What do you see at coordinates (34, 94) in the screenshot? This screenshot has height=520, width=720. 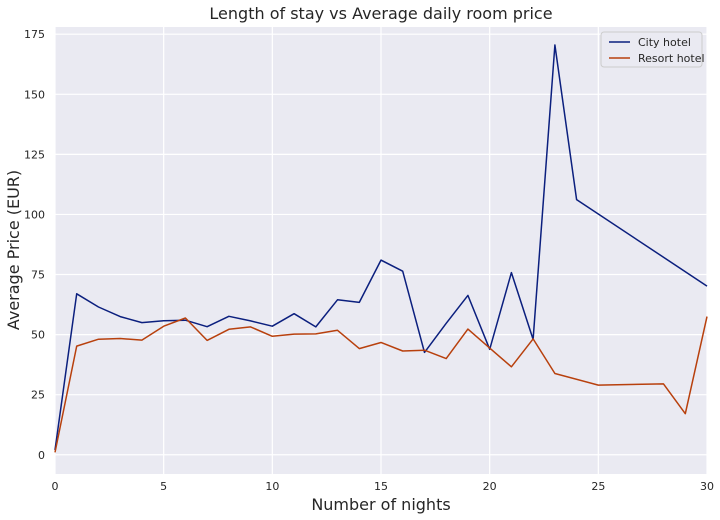 I see `y-tick-label: 150` at bounding box center [34, 94].